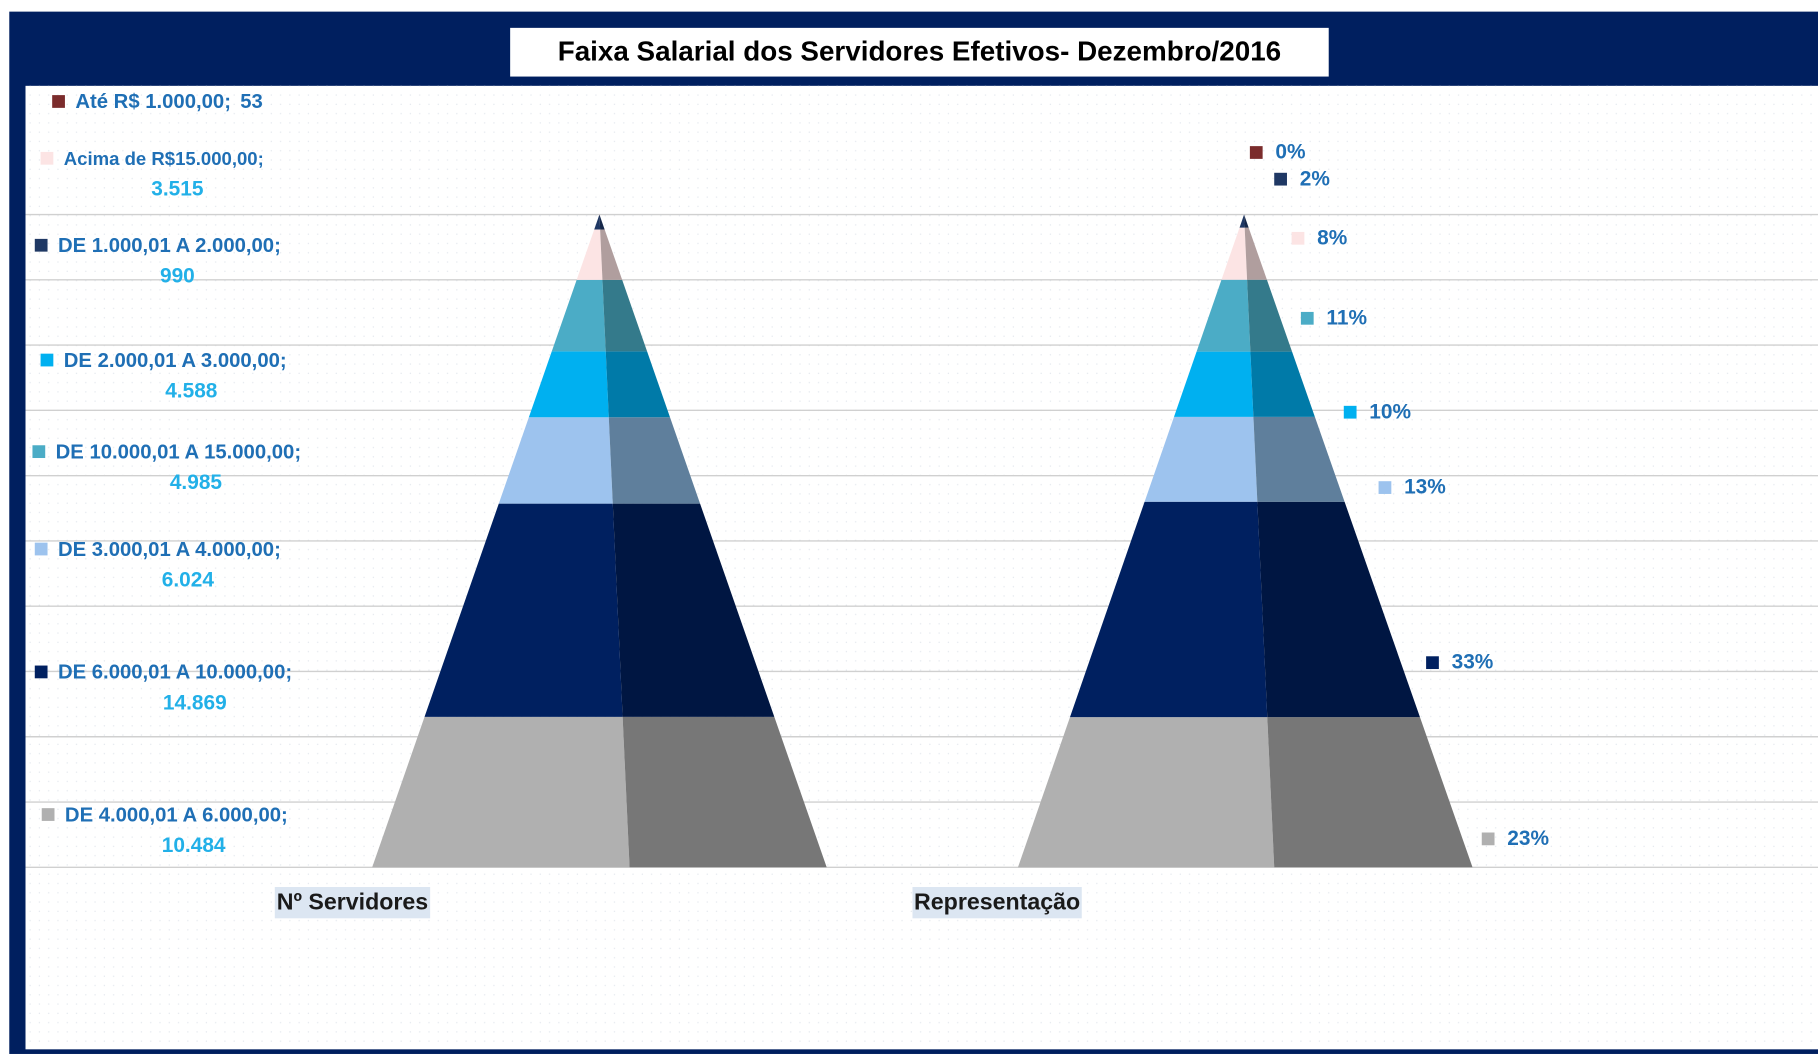  What do you see at coordinates (1332, 237) in the screenshot?
I see `data-label-percent: 8%` at bounding box center [1332, 237].